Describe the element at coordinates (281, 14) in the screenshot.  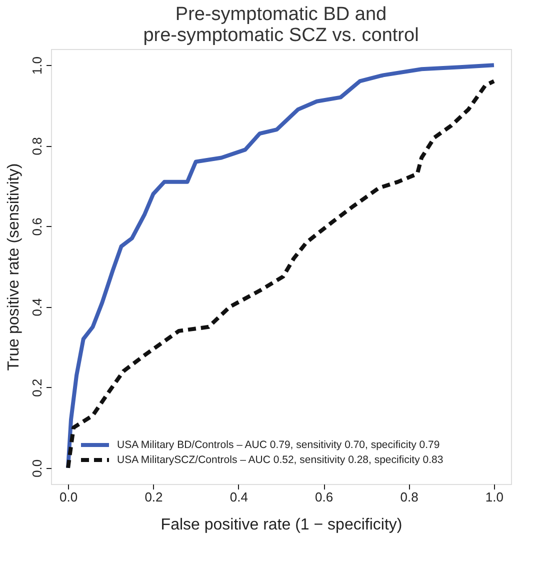
I see `text: Pre-symptomatic BD and` at that location.